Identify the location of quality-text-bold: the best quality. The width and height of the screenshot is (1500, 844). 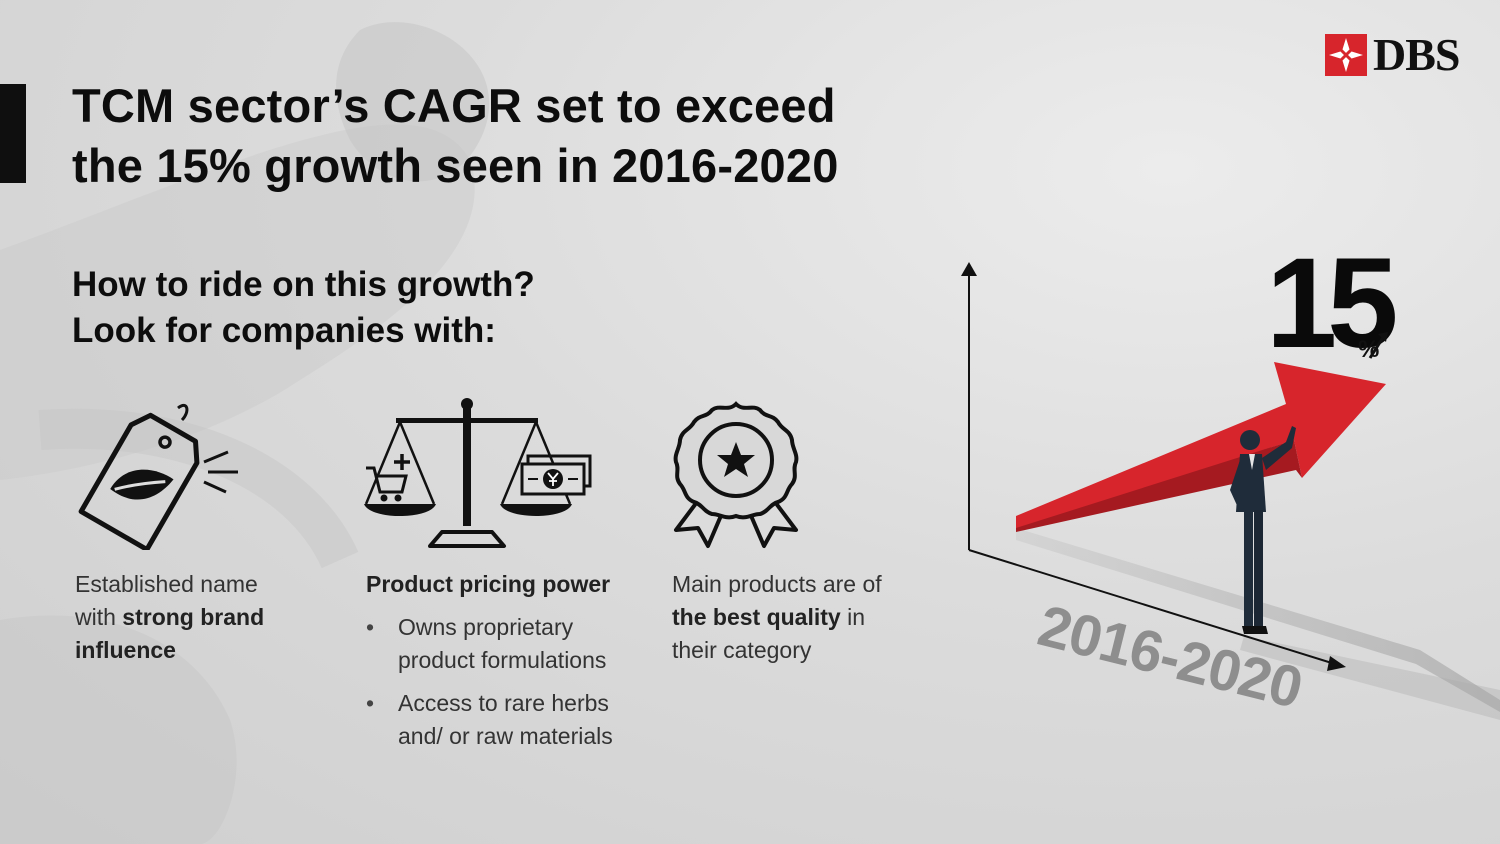
(756, 617).